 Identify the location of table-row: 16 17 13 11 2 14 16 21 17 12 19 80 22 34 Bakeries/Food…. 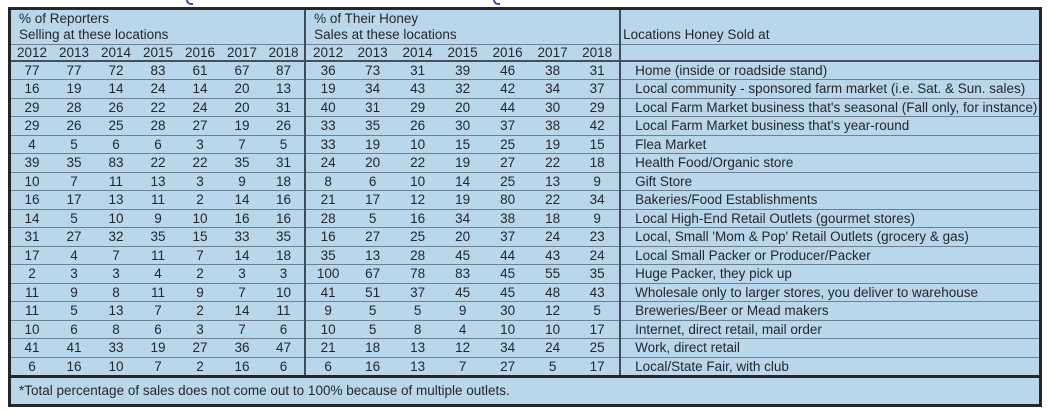
(525, 200).